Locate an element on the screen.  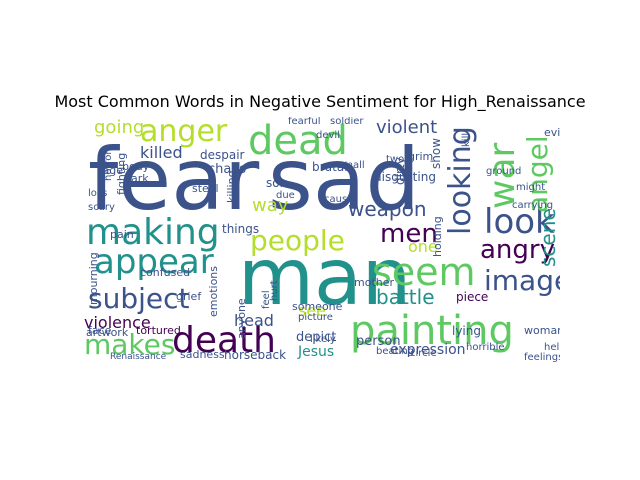
word-person: person is located at coordinates (378, 341).